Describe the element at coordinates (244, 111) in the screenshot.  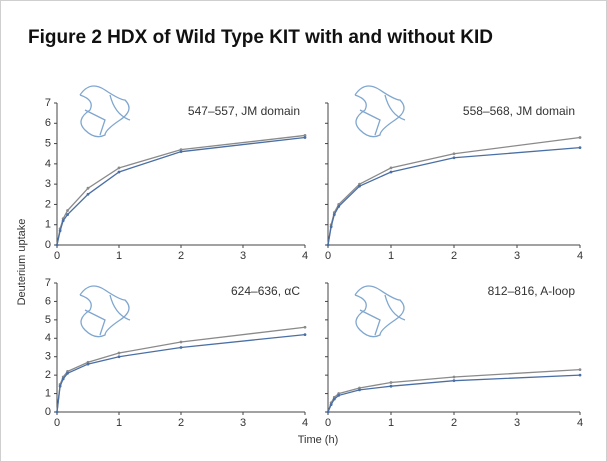
I see `panel-subtitle: 547–557, JM domain` at that location.